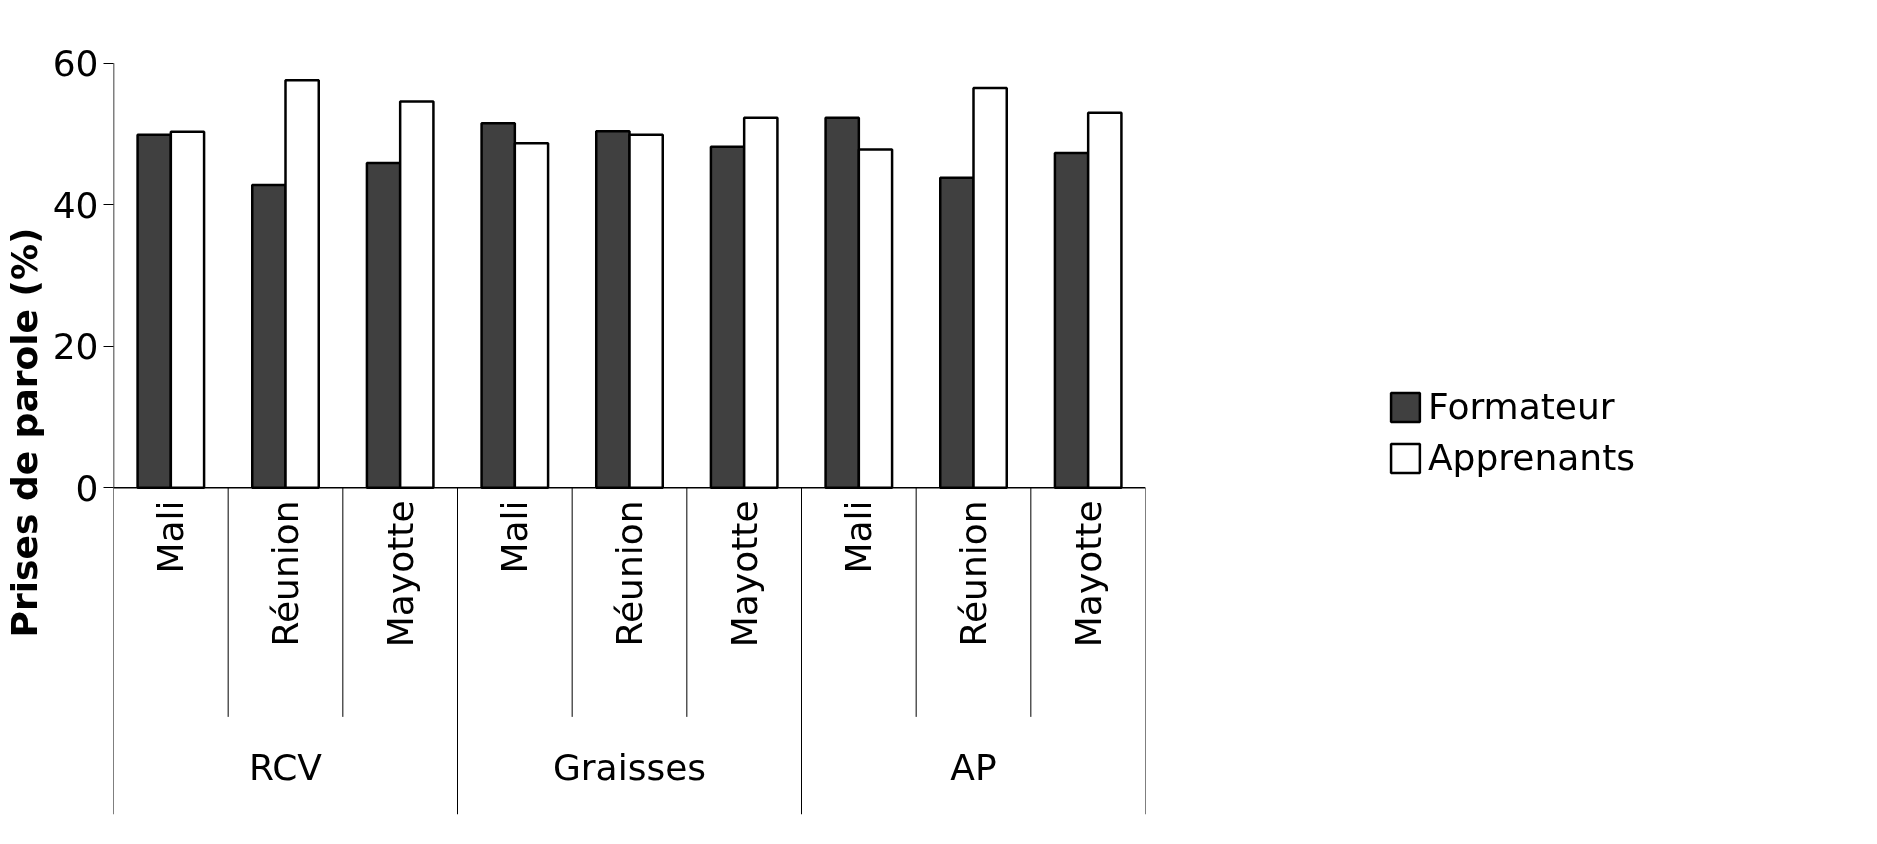  Describe the element at coordinates (1521, 406) in the screenshot. I see `legend-label: Formateur` at that location.